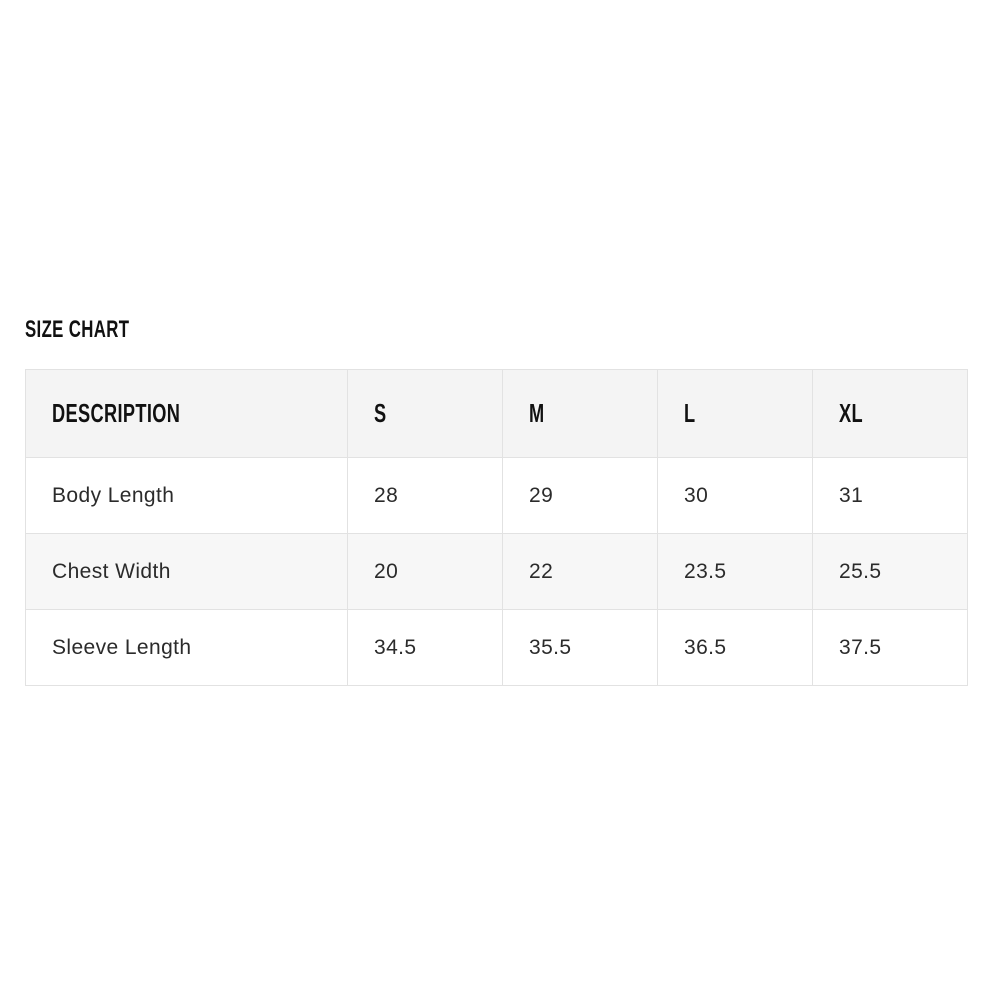 Image resolution: width=1000 pixels, height=1000 pixels. I want to click on header-row: DESCRIPTION S M L XL, so click(496, 413).